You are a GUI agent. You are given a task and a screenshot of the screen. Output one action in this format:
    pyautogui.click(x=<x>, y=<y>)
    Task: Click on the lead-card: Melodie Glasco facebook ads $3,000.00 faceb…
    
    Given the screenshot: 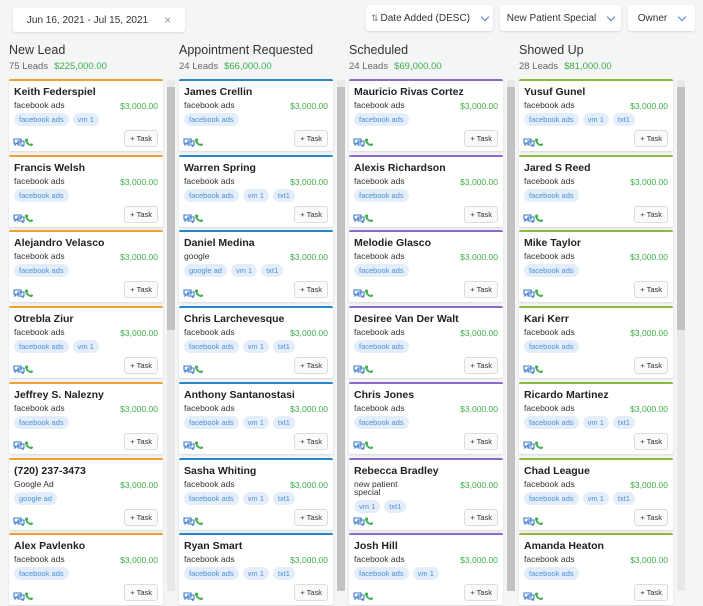 What is the action you would take?
    pyautogui.click(x=426, y=266)
    